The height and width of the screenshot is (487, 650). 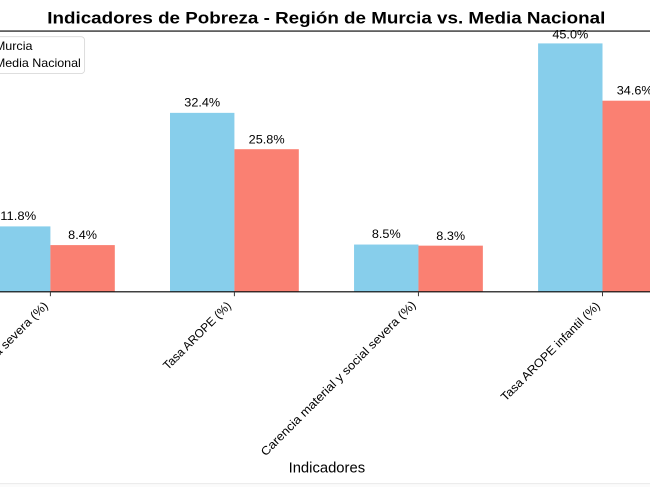 I want to click on svg-text: 25.8%, so click(x=267, y=139).